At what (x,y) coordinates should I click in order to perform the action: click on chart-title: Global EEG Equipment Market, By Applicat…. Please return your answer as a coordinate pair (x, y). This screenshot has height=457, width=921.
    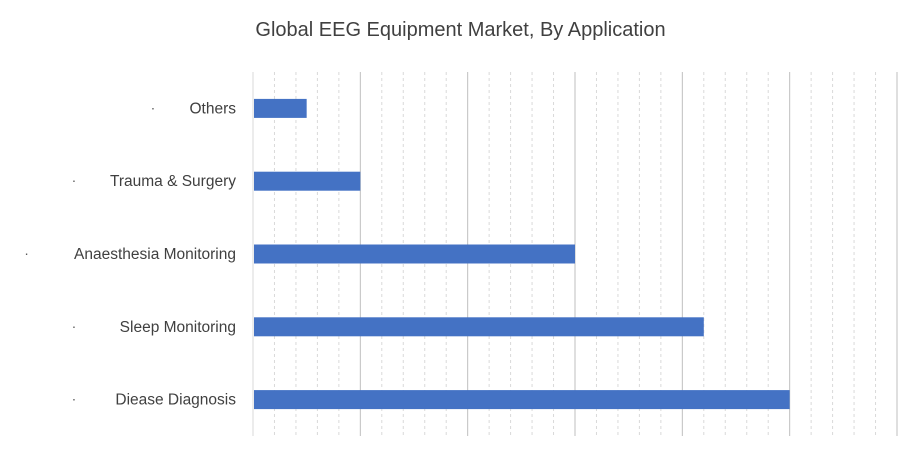
    Looking at the image, I should click on (460, 30).